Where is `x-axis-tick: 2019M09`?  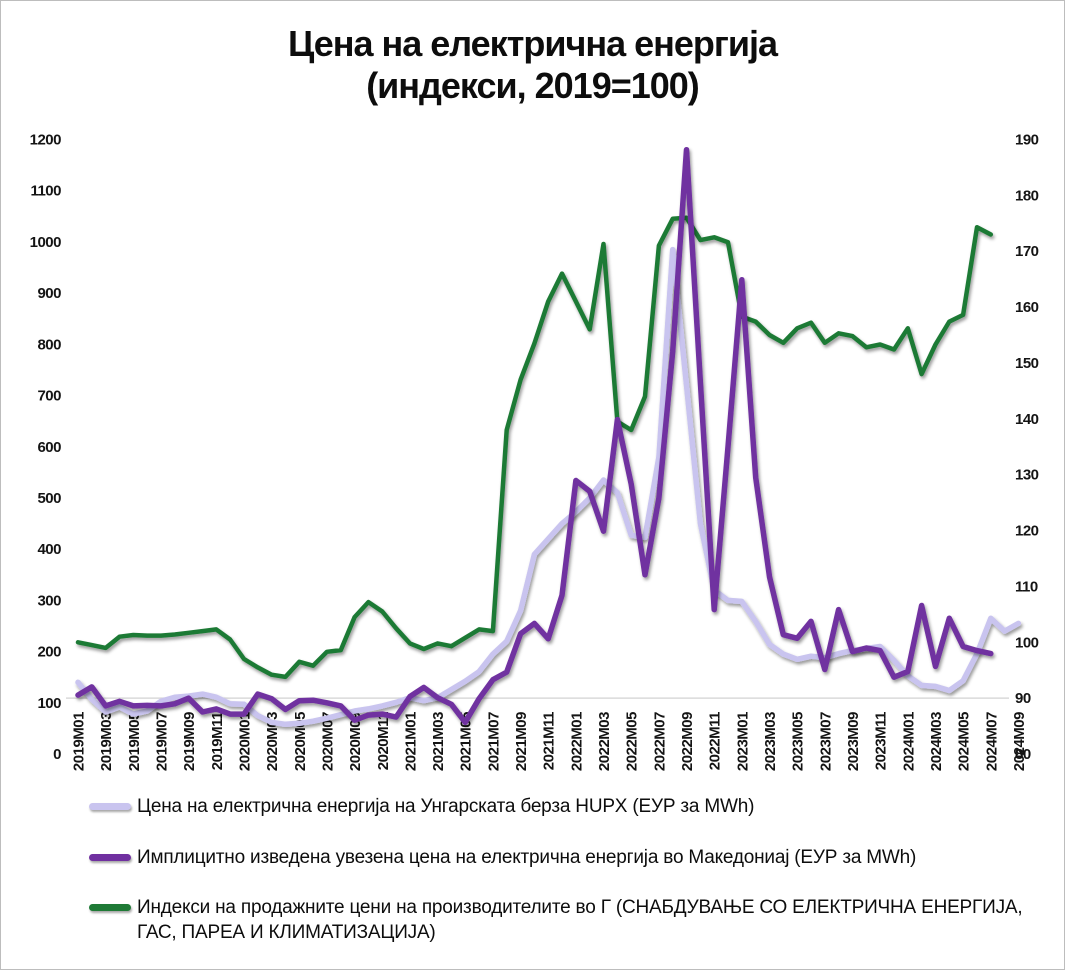 x-axis-tick: 2019M09 is located at coordinates (189, 741).